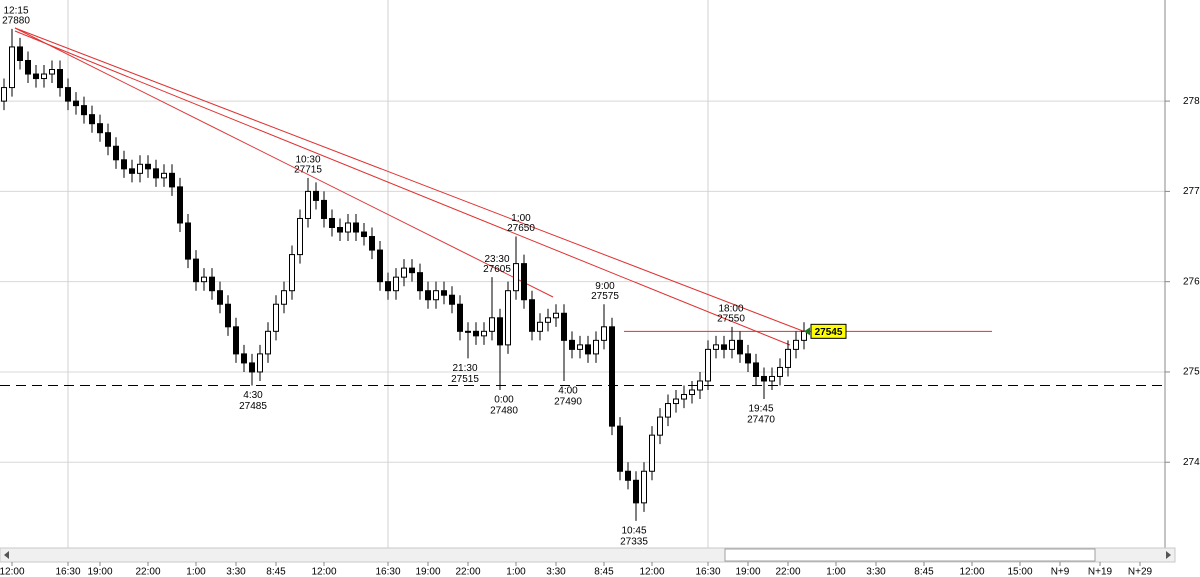 The height and width of the screenshot is (577, 1200). Describe the element at coordinates (1191, 191) in the screenshot. I see `y-tick-label: 27700` at that location.